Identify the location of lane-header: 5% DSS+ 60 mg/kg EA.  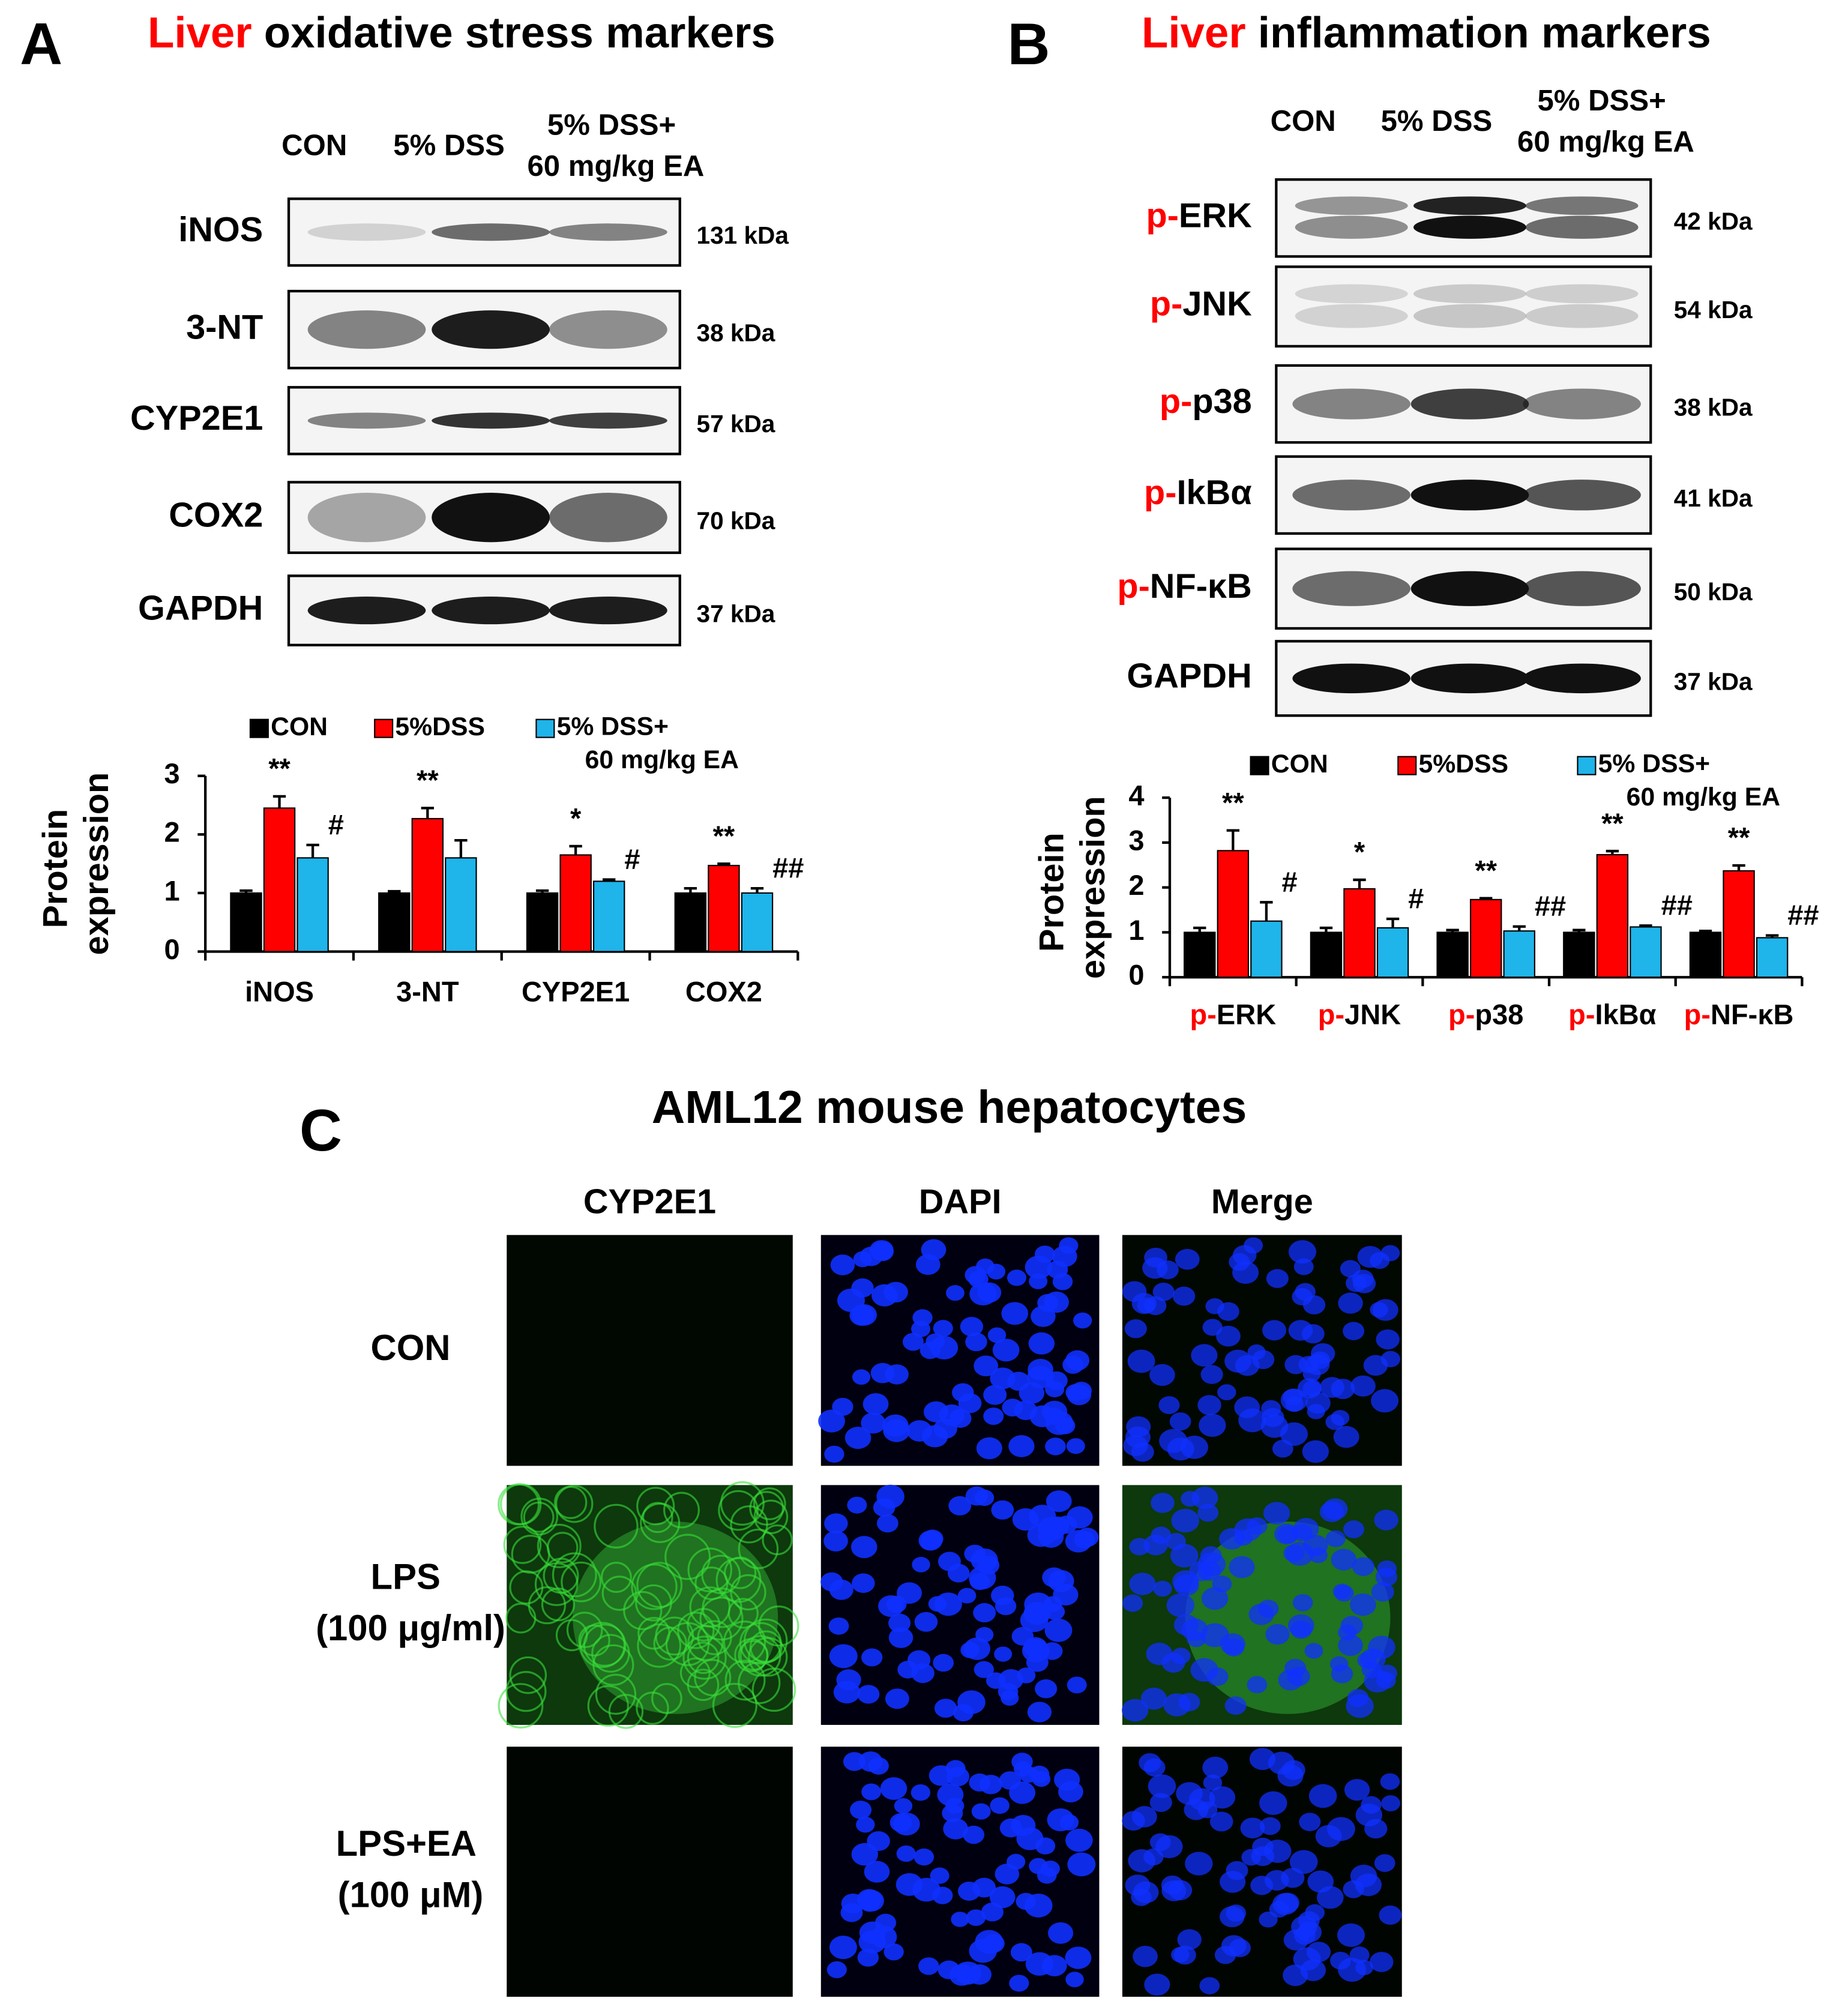
(615, 145).